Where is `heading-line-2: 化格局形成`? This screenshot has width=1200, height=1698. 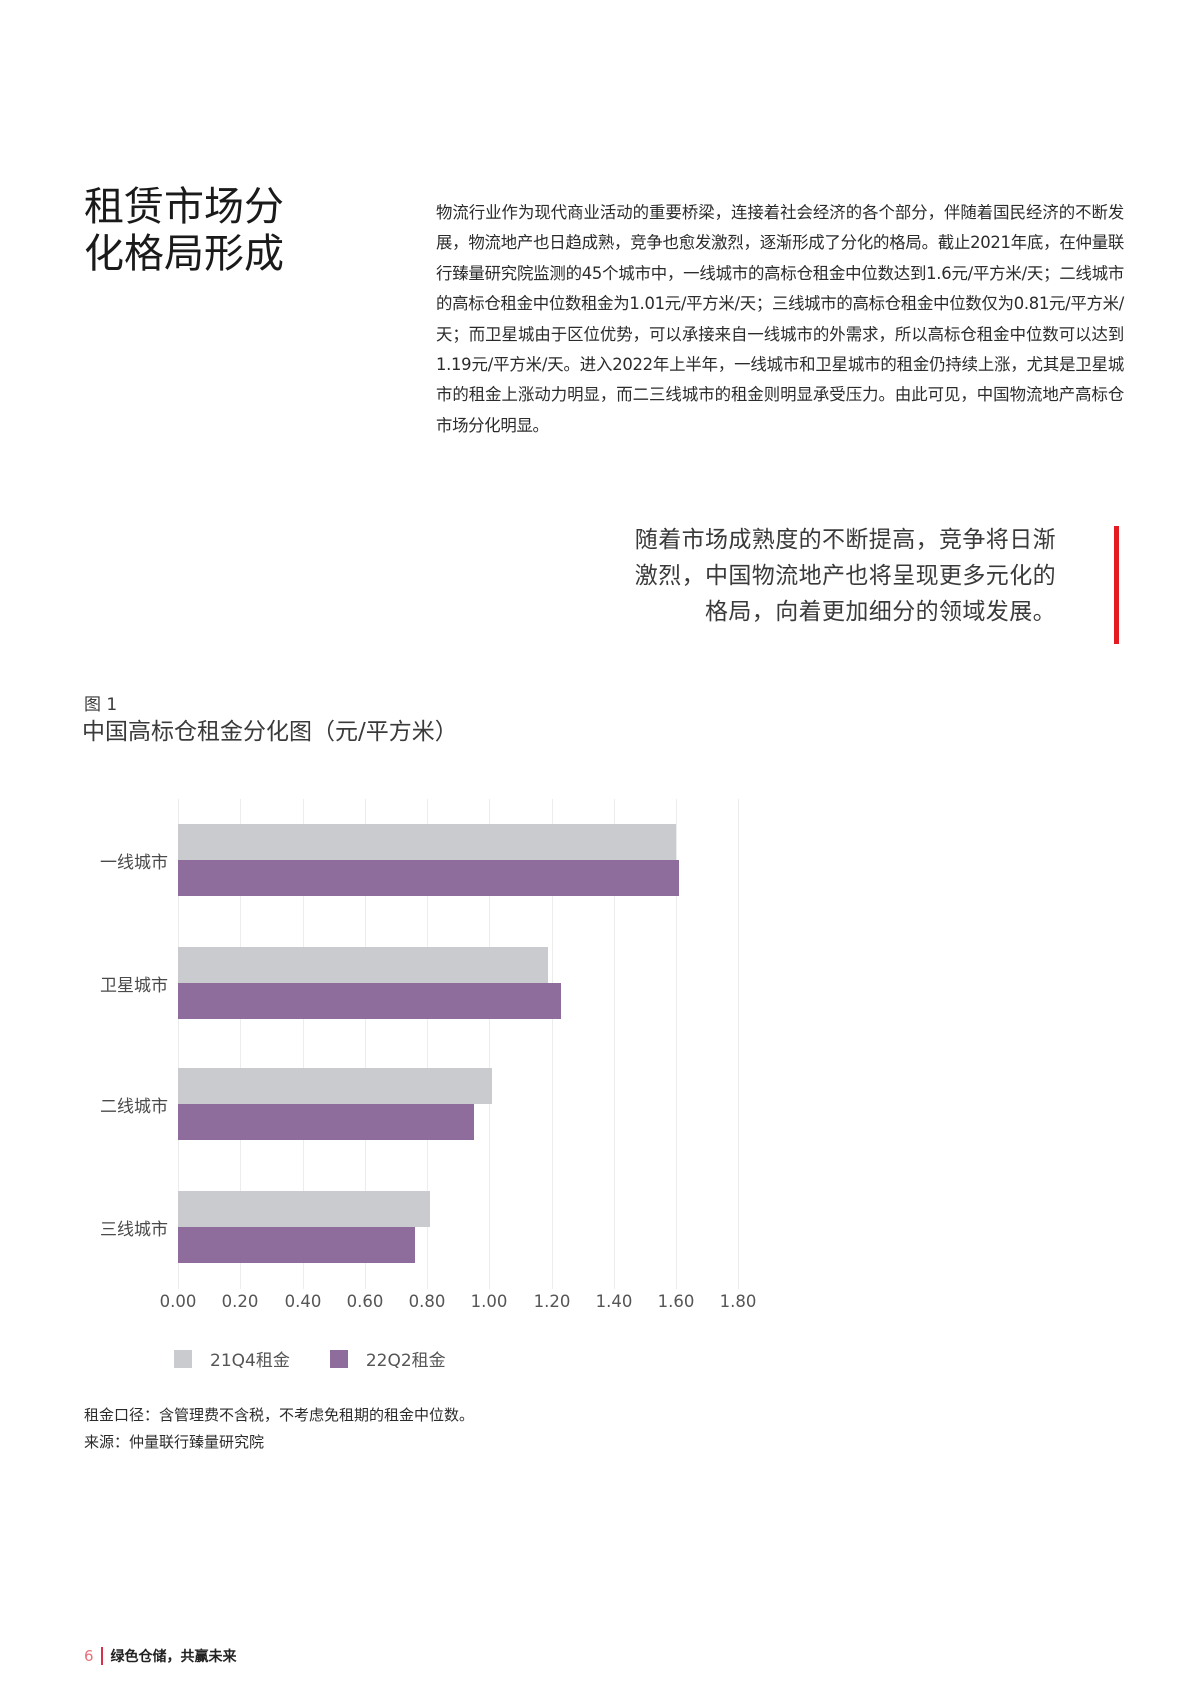
heading-line-2: 化格局形成 is located at coordinates (184, 254).